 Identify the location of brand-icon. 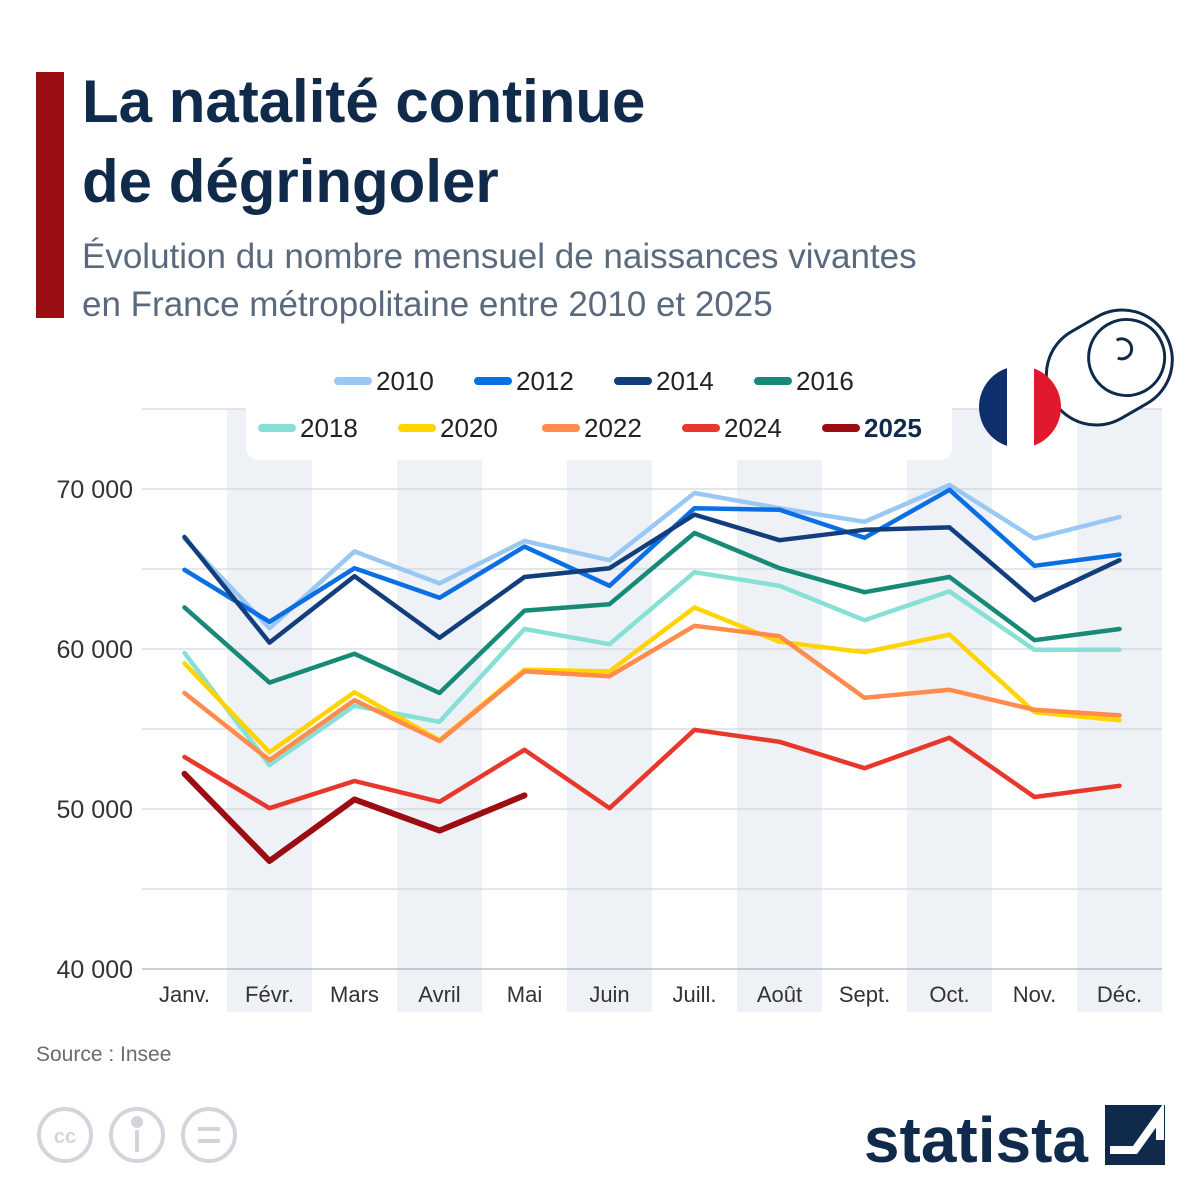
(1135, 1133).